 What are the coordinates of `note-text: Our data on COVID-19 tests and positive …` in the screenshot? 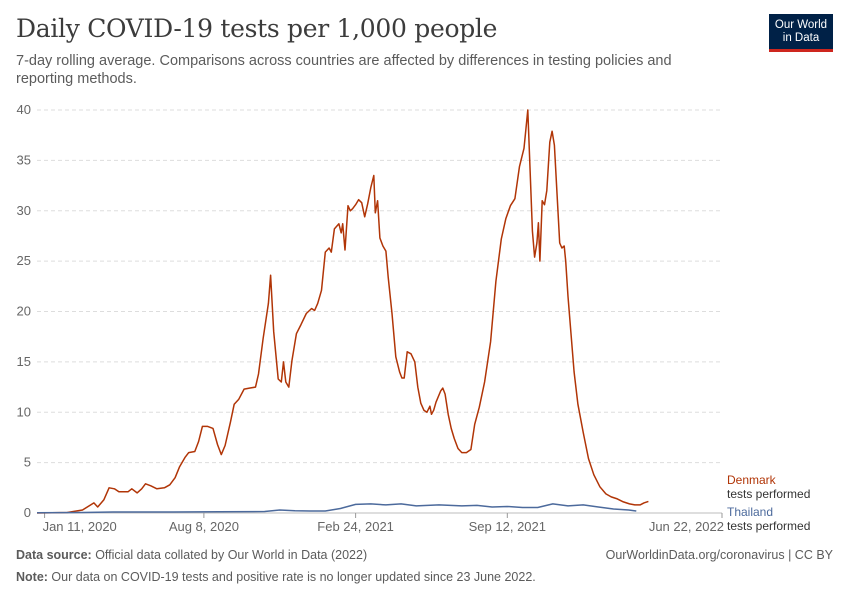 It's located at (291, 577).